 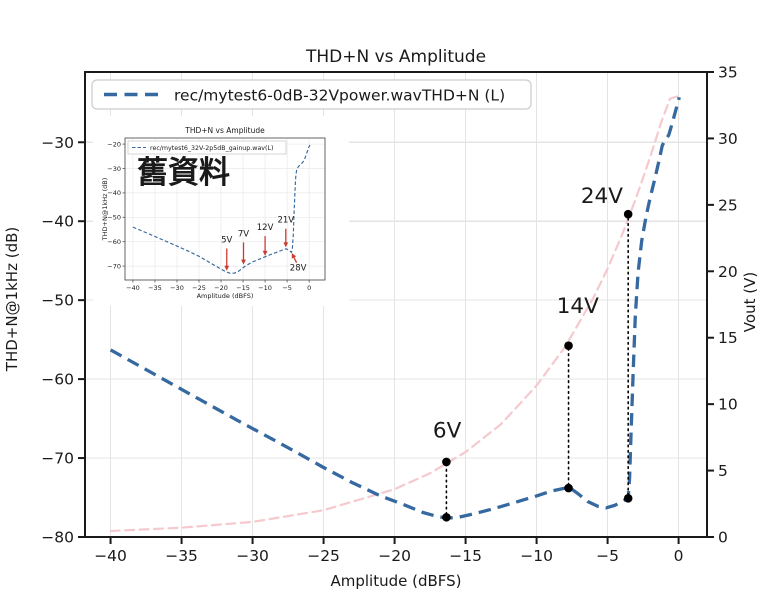 I want to click on inset-arrow-label: 28V, so click(x=298, y=268).